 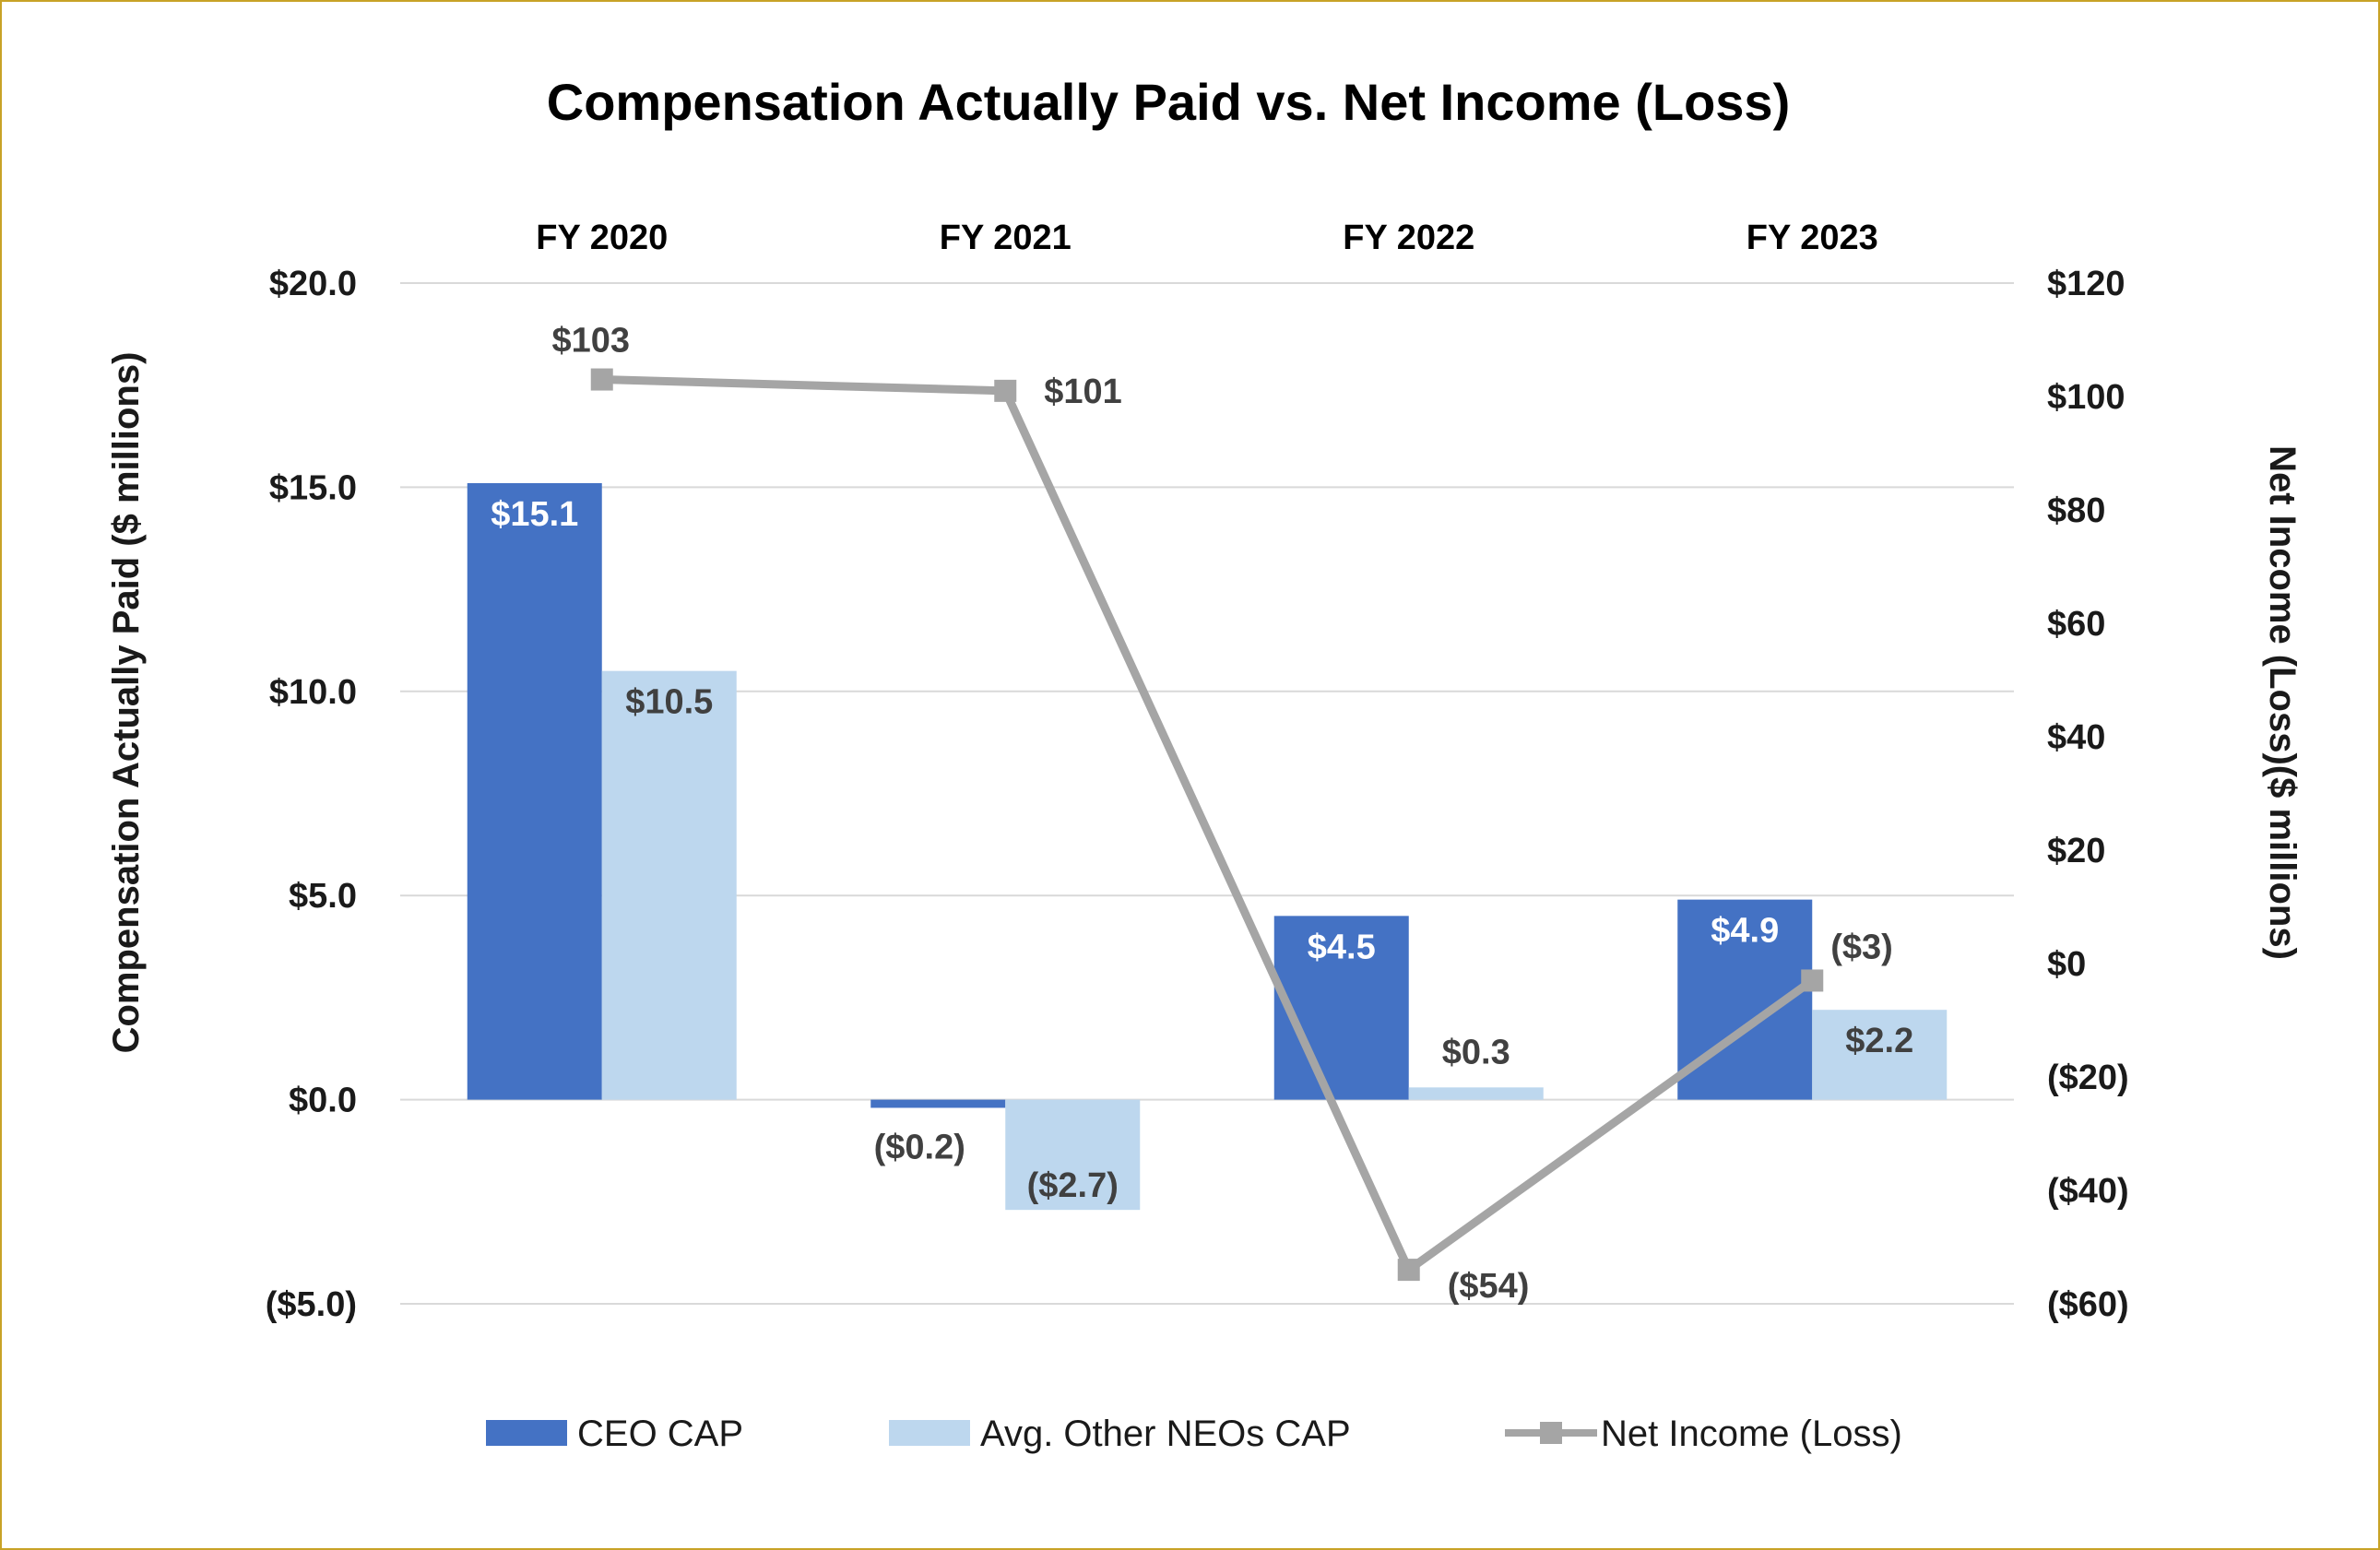 What do you see at coordinates (313, 284) in the screenshot?
I see `left-tick-label: $20.0` at bounding box center [313, 284].